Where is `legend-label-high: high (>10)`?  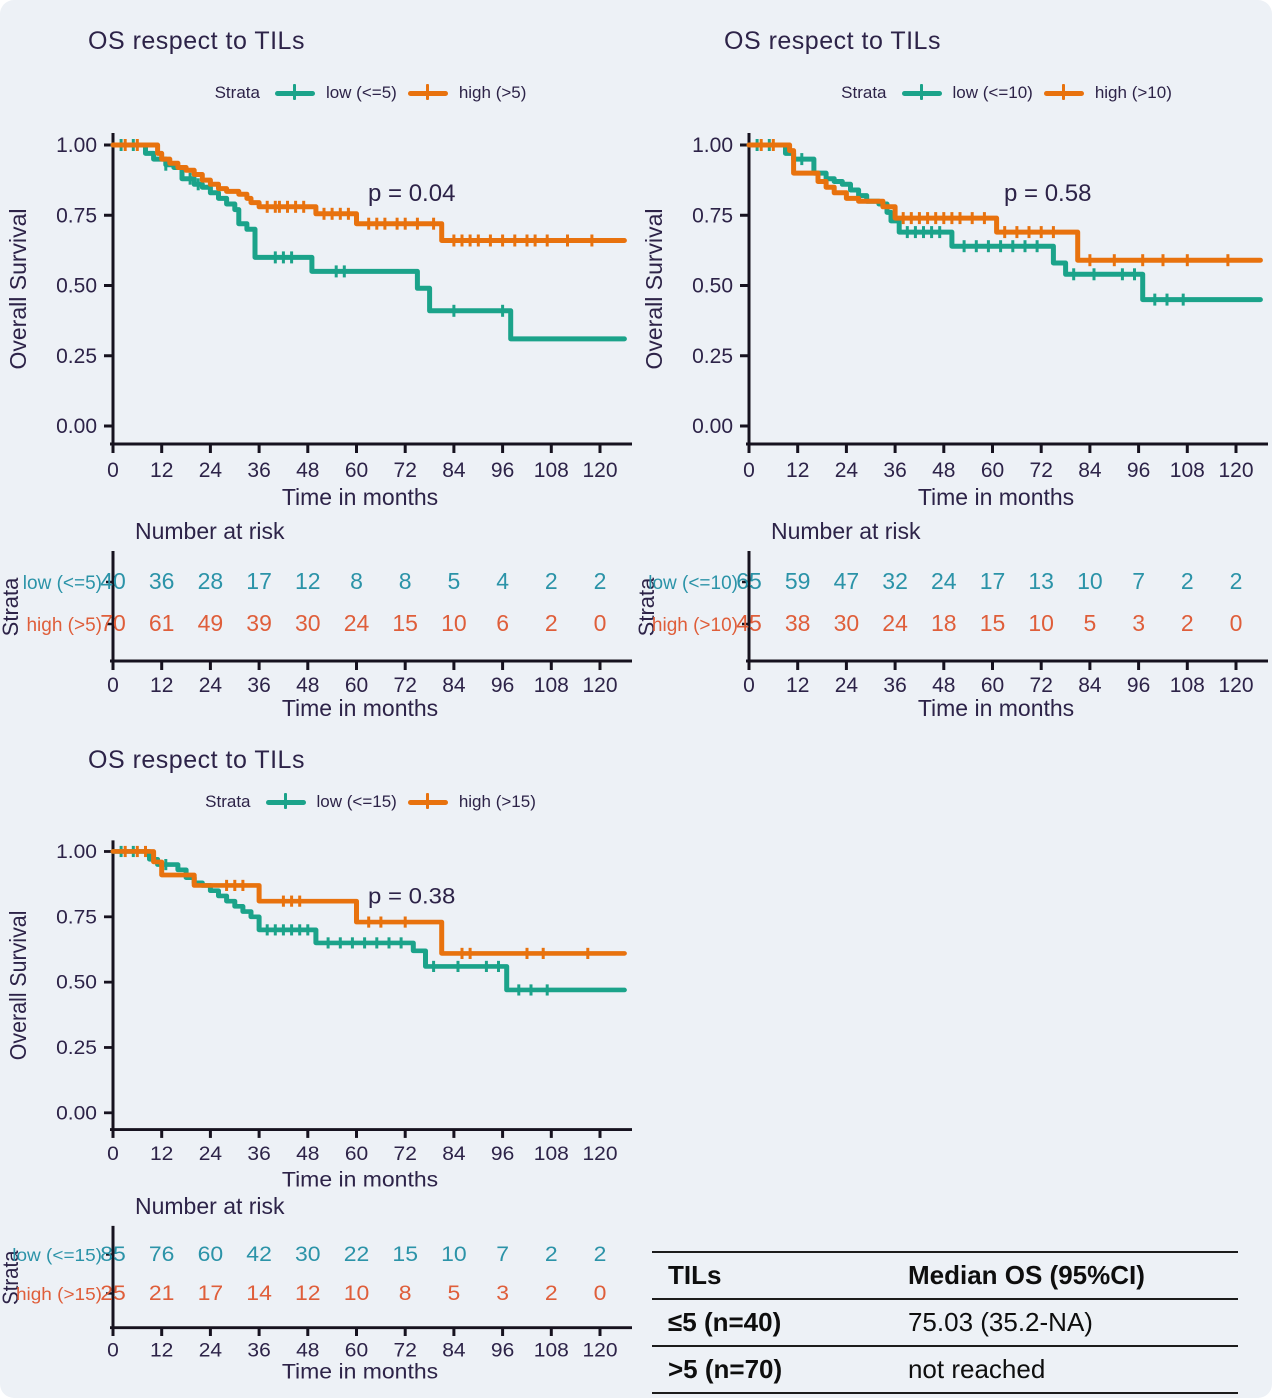 legend-label-high: high (>10) is located at coordinates (1133, 92).